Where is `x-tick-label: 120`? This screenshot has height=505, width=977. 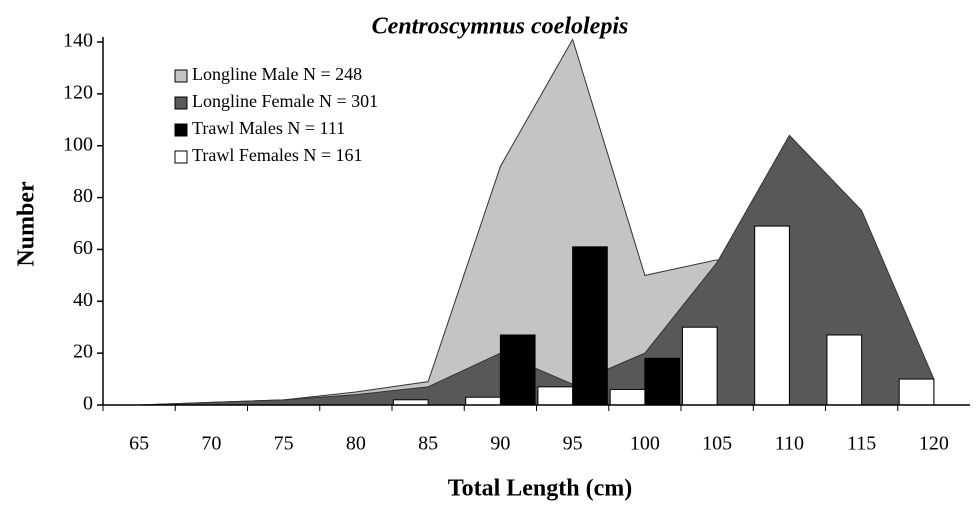 x-tick-label: 120 is located at coordinates (934, 444).